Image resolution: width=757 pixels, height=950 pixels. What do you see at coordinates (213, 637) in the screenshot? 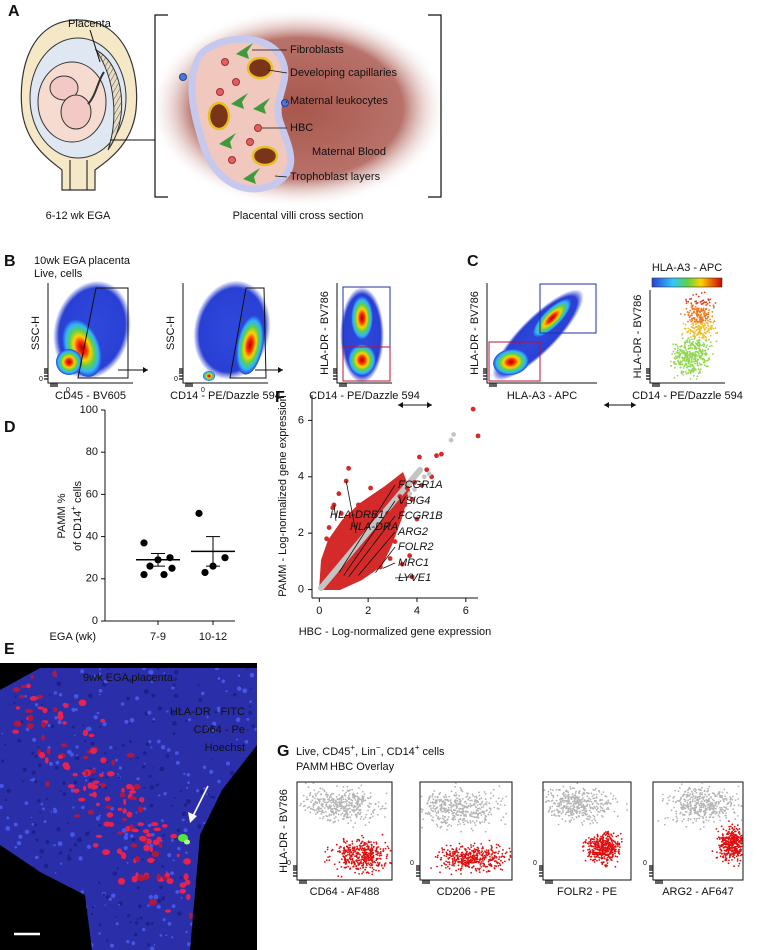
I see `x-tick-label: 10-12` at bounding box center [213, 637].